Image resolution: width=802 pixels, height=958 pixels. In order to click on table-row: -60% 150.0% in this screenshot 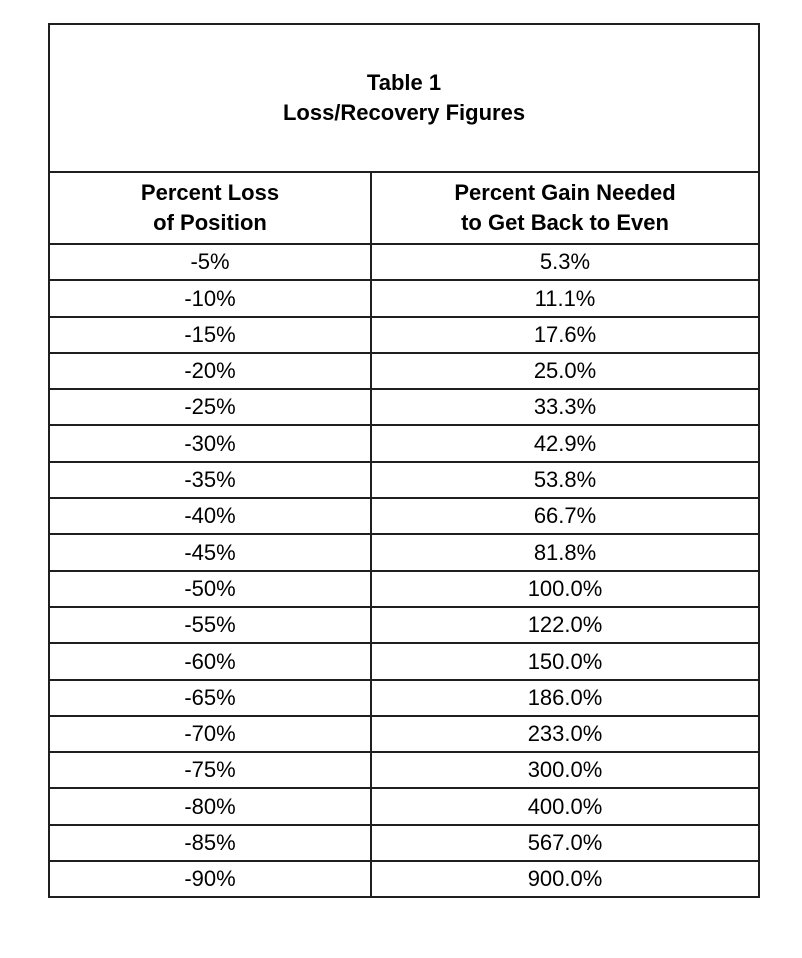, I will do `click(404, 661)`.